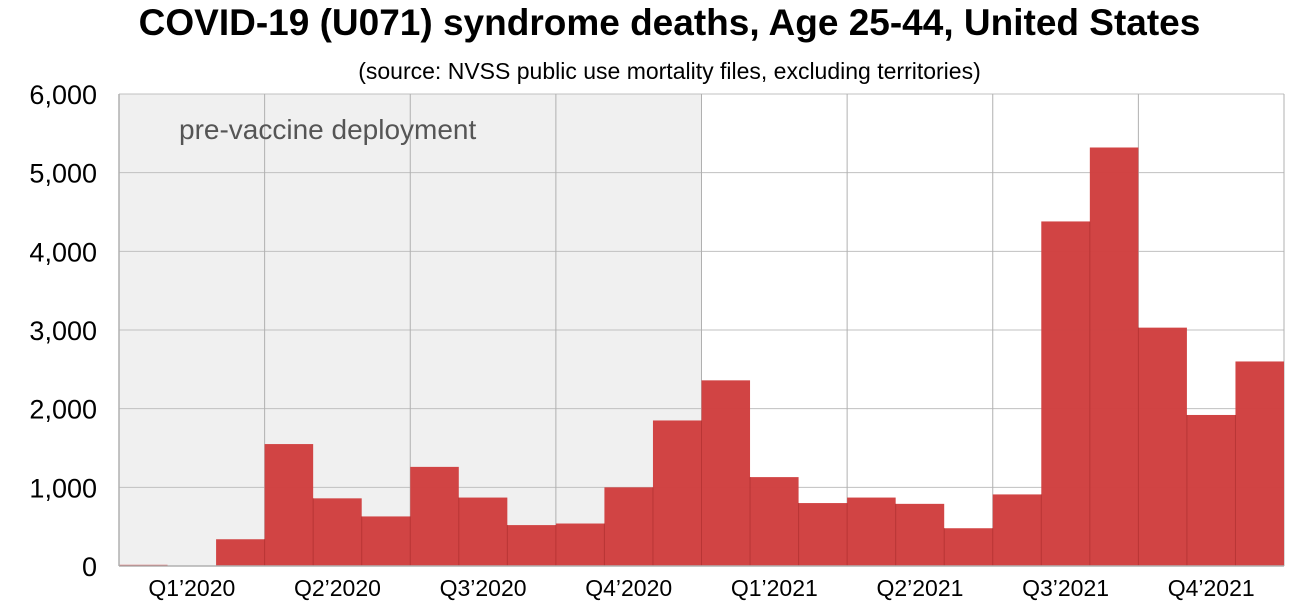 Image resolution: width=1291 pixels, height=611 pixels. Describe the element at coordinates (89, 567) in the screenshot. I see `y-tick-label: 0` at that location.